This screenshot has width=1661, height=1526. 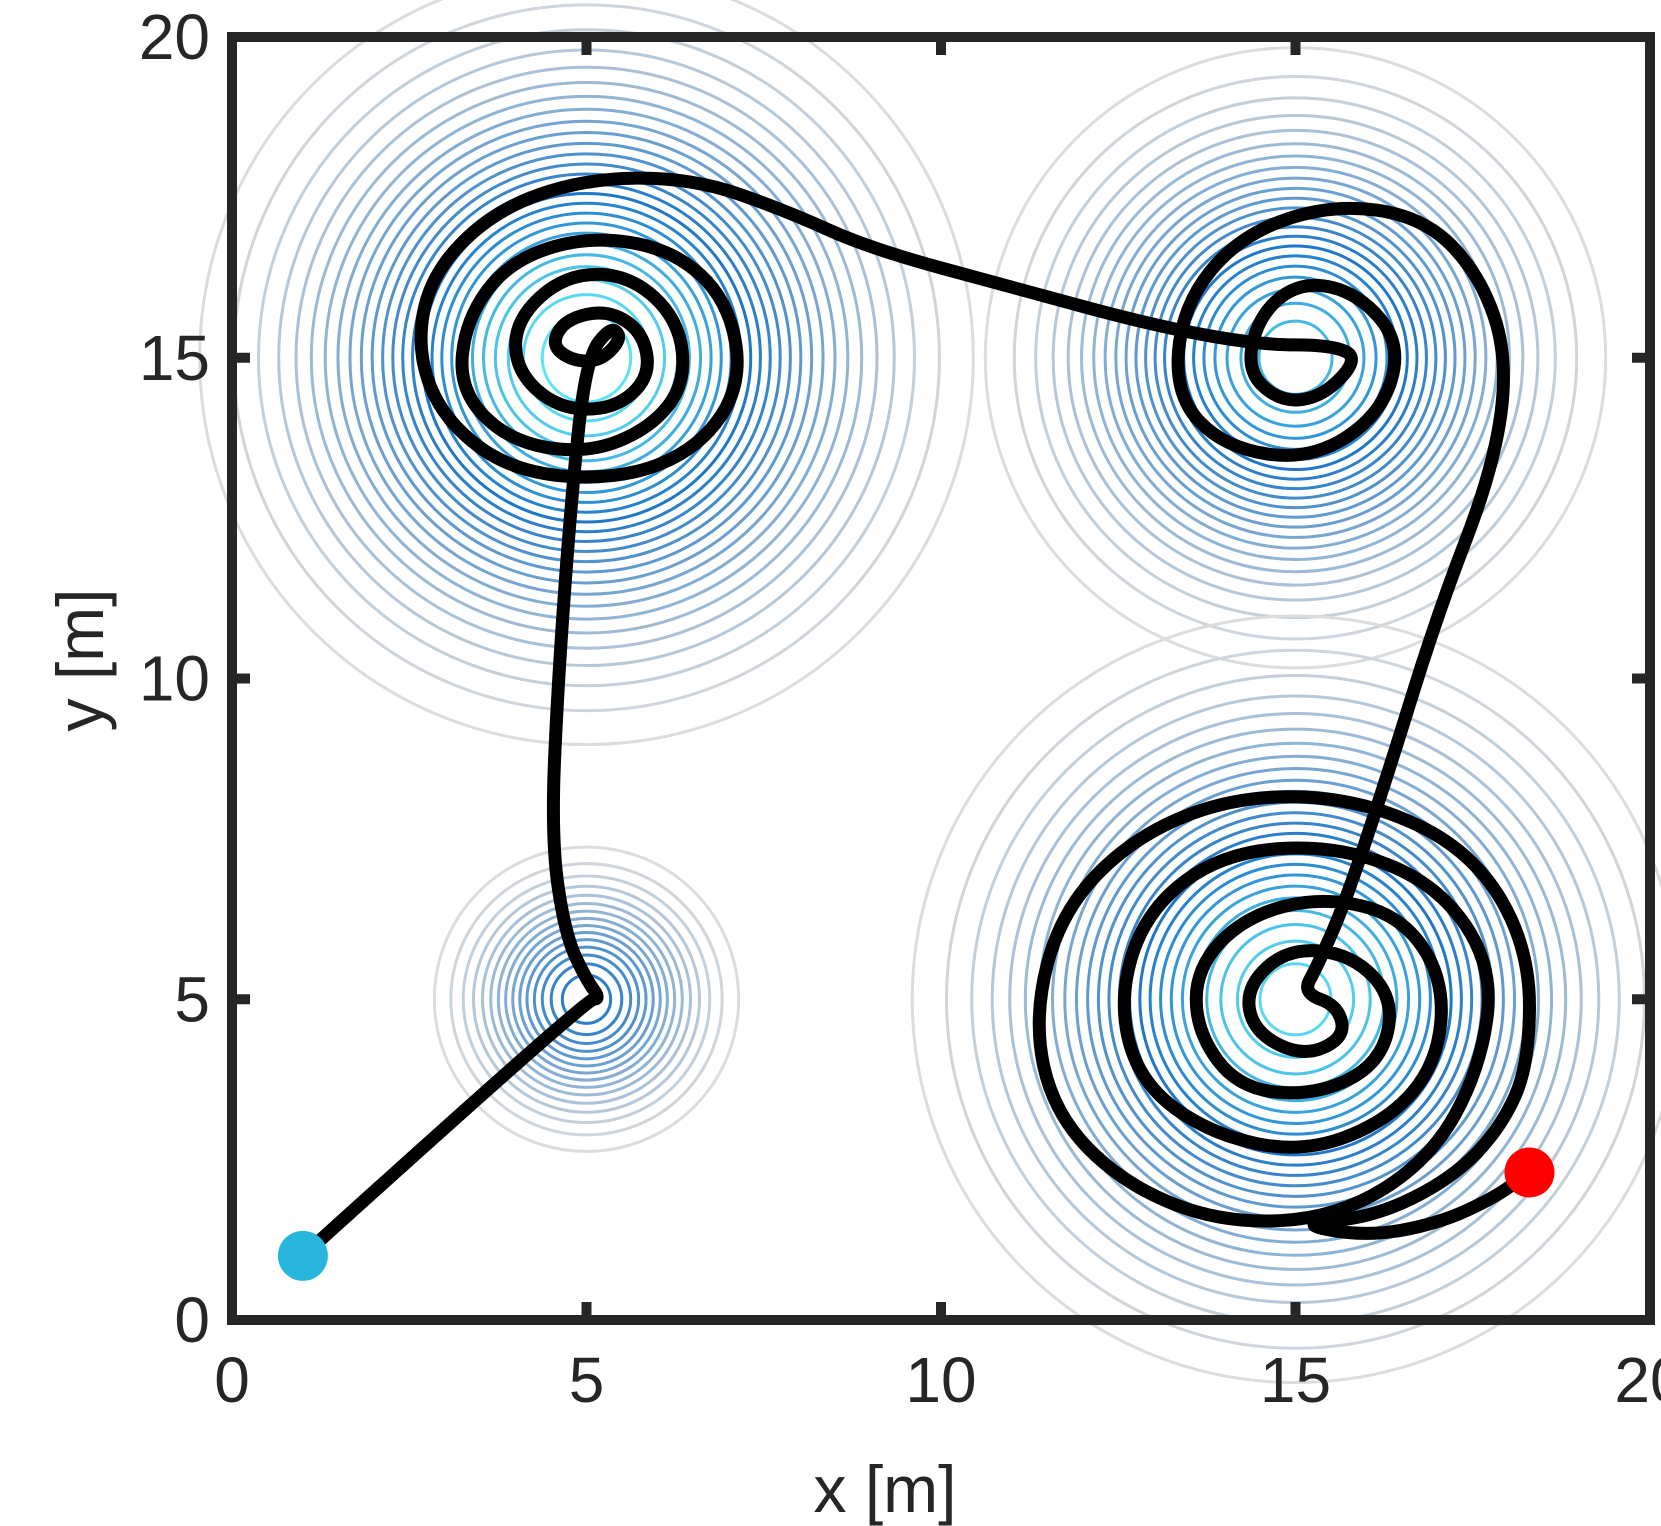 What do you see at coordinates (174, 679) in the screenshot?
I see `y-tick-label: 10` at bounding box center [174, 679].